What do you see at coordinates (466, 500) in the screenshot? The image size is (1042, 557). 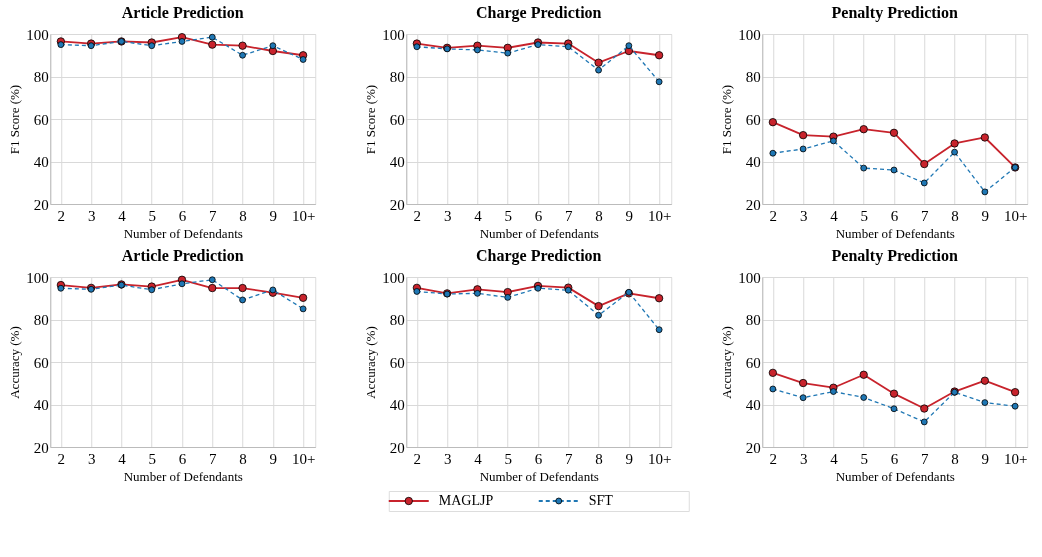 I see `legend-label: MAGLJP` at bounding box center [466, 500].